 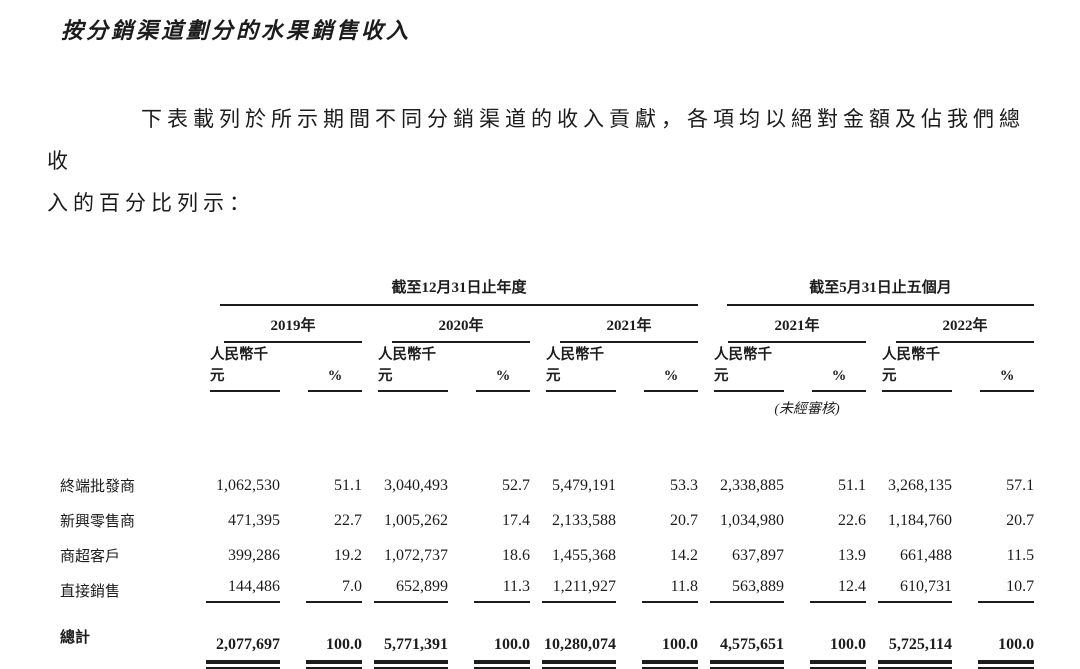 What do you see at coordinates (236, 30) in the screenshot?
I see `page-title: 按分銷渠道劃分的水果銷售收入` at bounding box center [236, 30].